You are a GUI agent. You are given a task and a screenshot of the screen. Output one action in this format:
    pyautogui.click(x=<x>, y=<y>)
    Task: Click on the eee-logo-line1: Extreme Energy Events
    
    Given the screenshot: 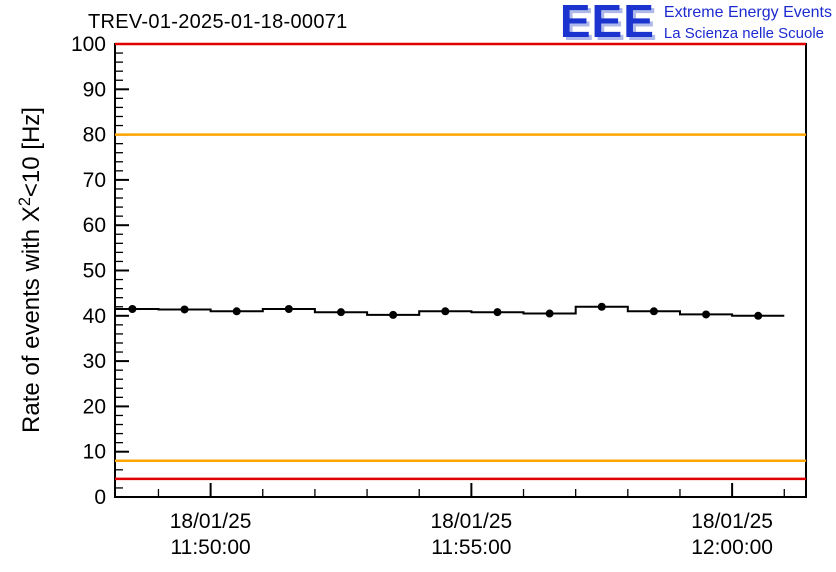 What is the action you would take?
    pyautogui.click(x=747, y=12)
    